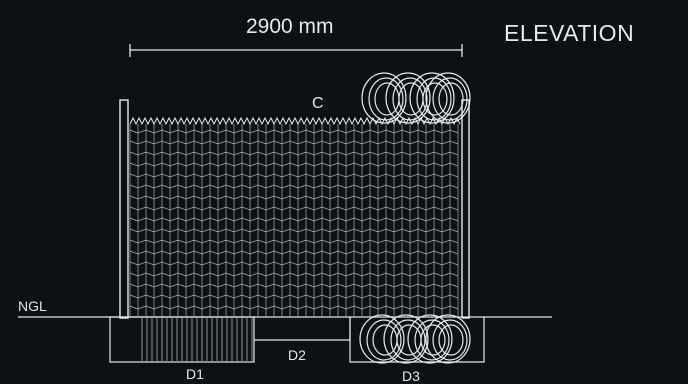 The height and width of the screenshot is (384, 688). What do you see at coordinates (318, 103) in the screenshot?
I see `label-c: C` at bounding box center [318, 103].